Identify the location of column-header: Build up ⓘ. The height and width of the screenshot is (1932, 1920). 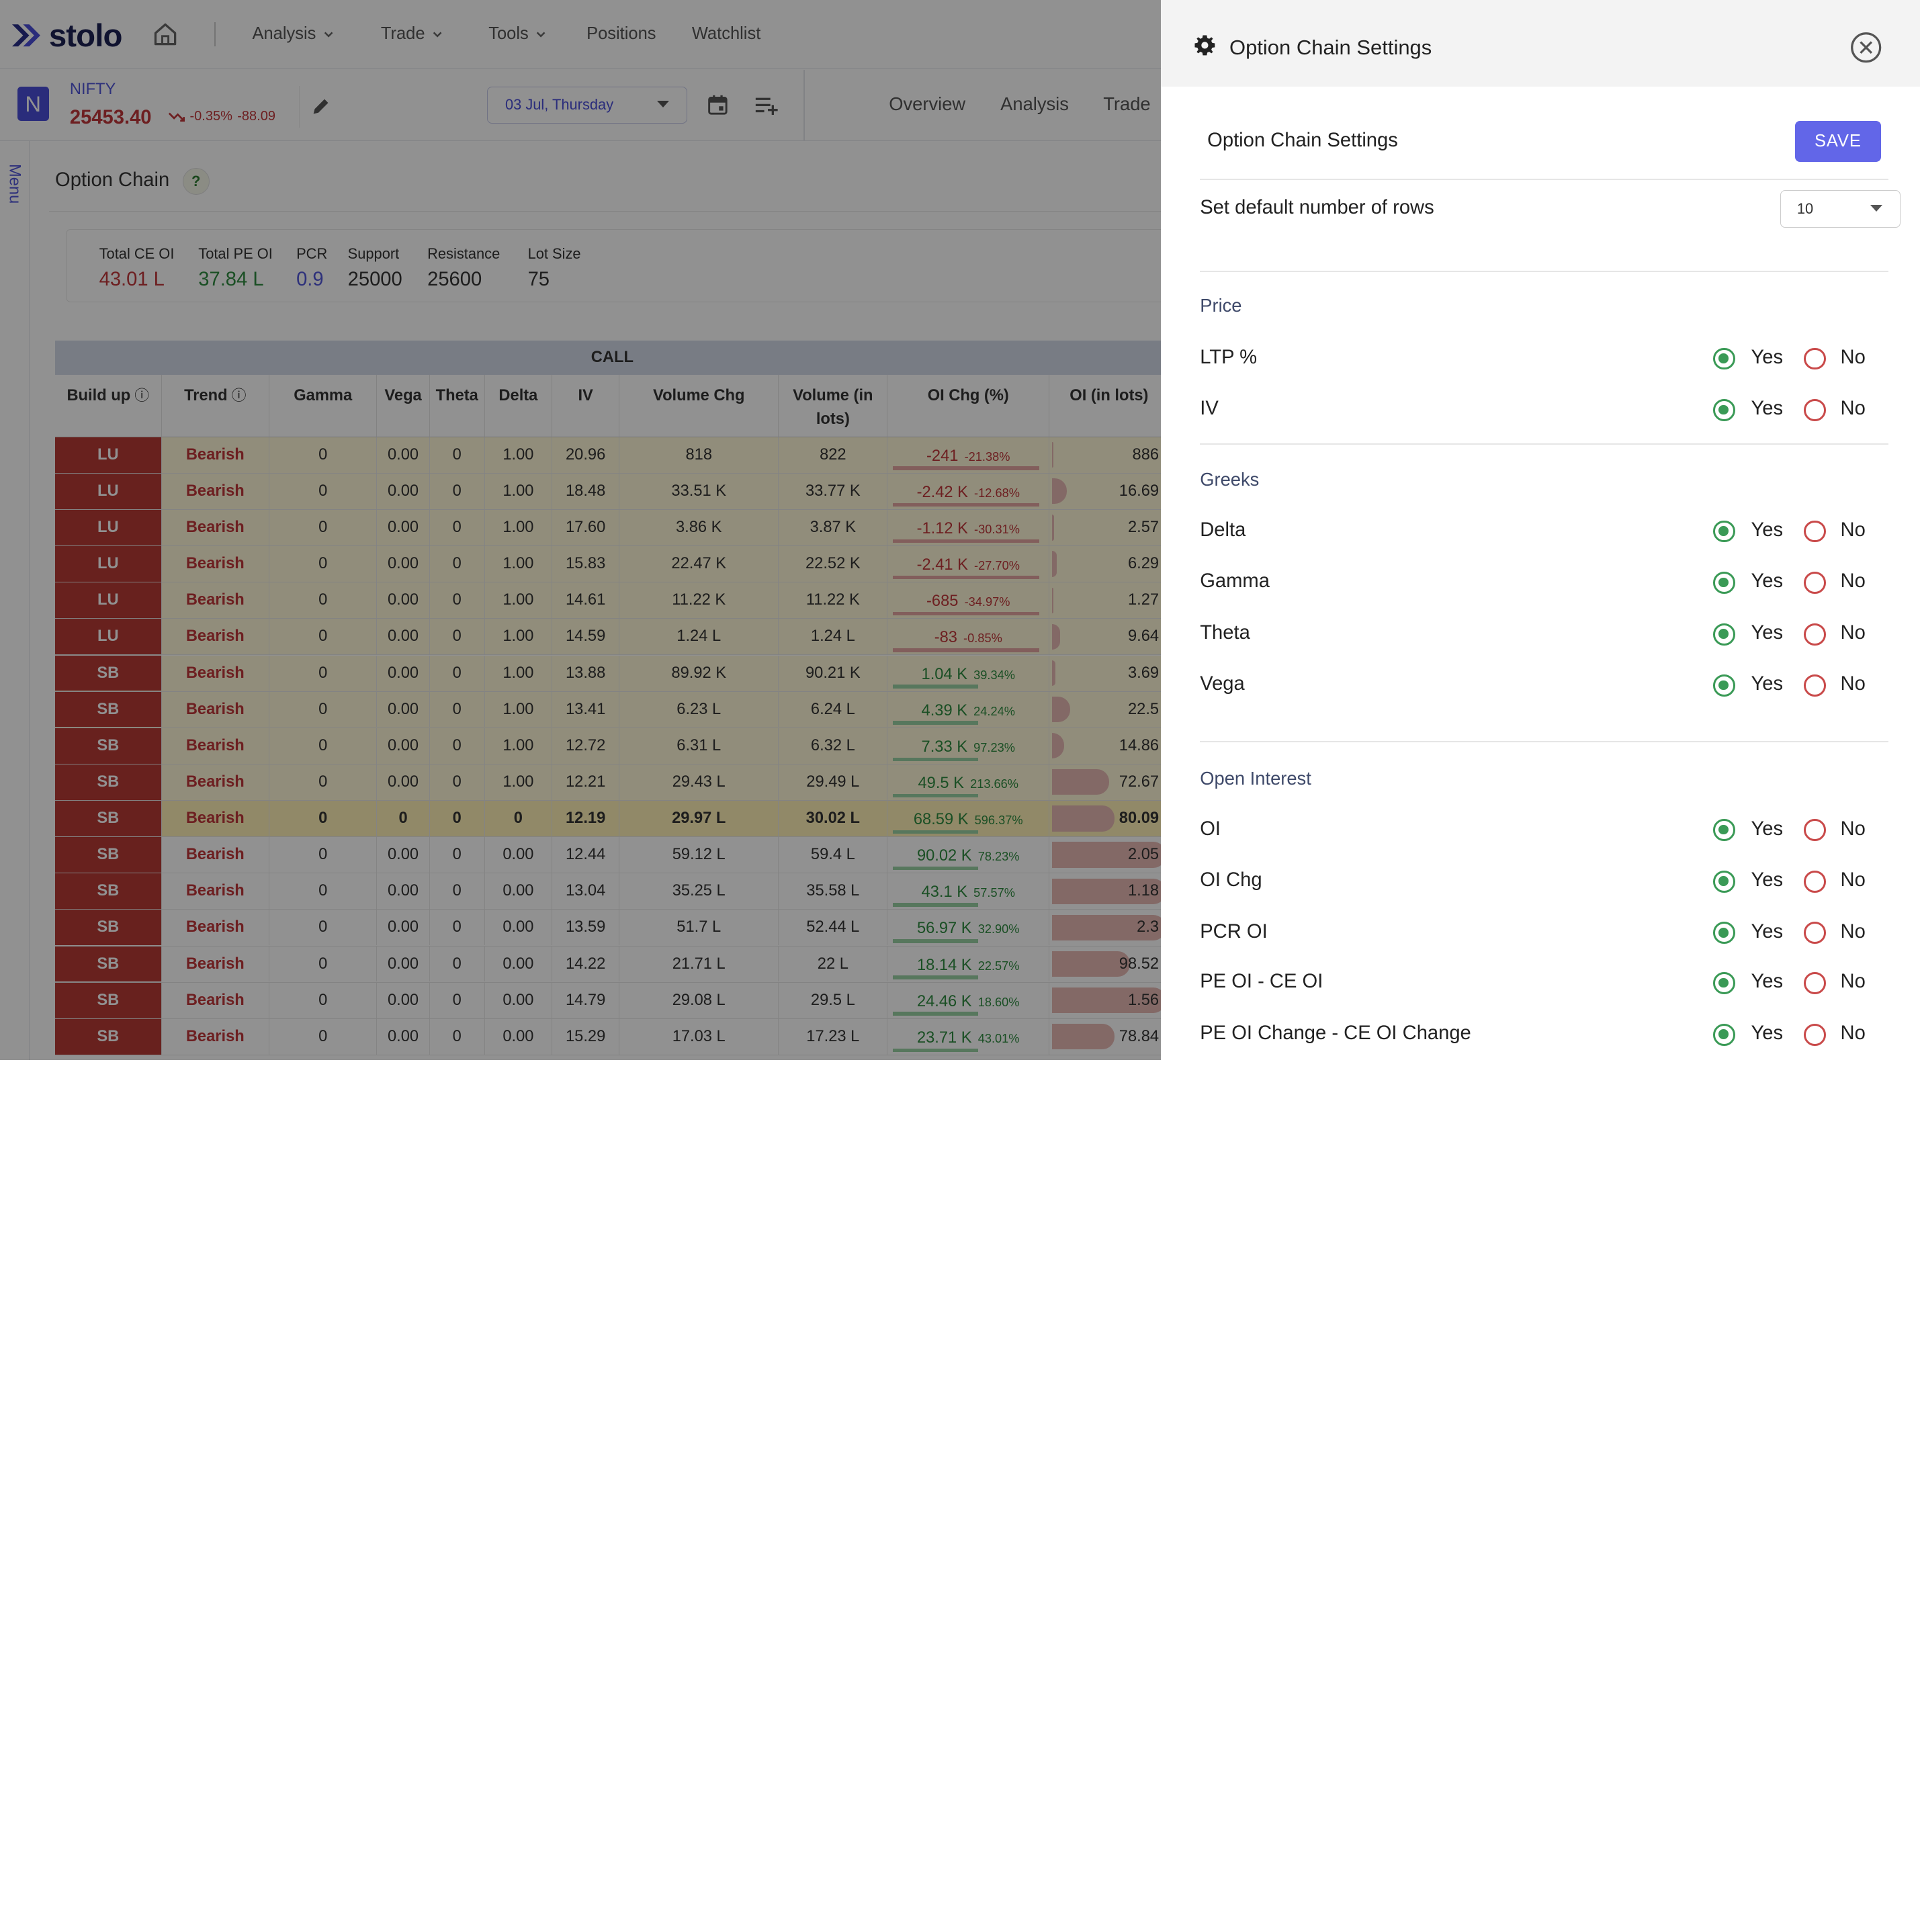
(108, 406).